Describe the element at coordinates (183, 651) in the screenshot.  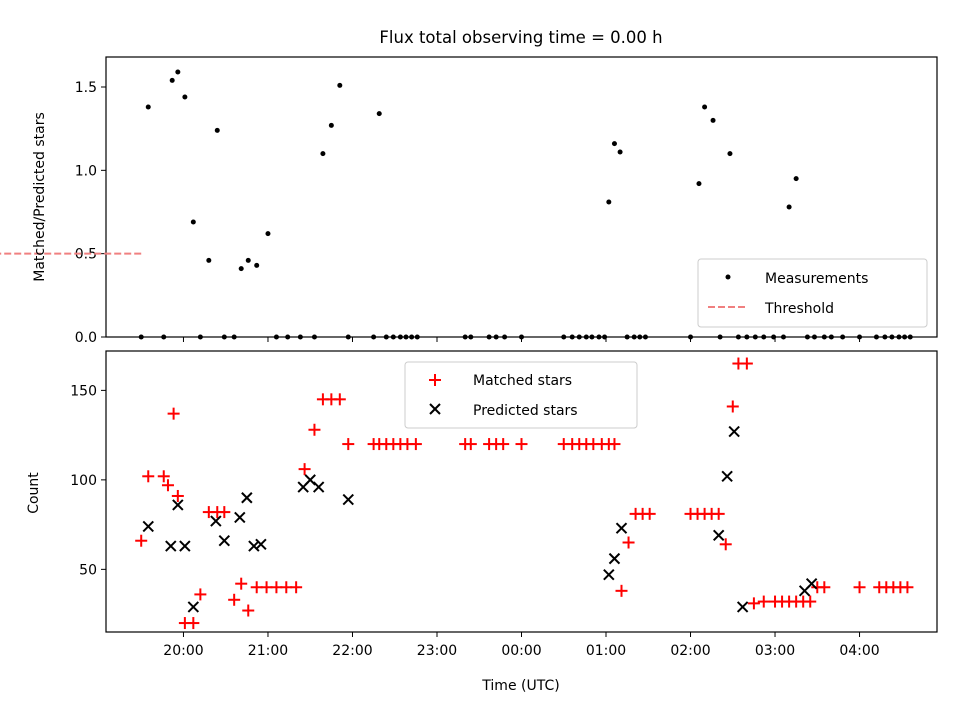
I see `x-tick-label: 20:00` at that location.